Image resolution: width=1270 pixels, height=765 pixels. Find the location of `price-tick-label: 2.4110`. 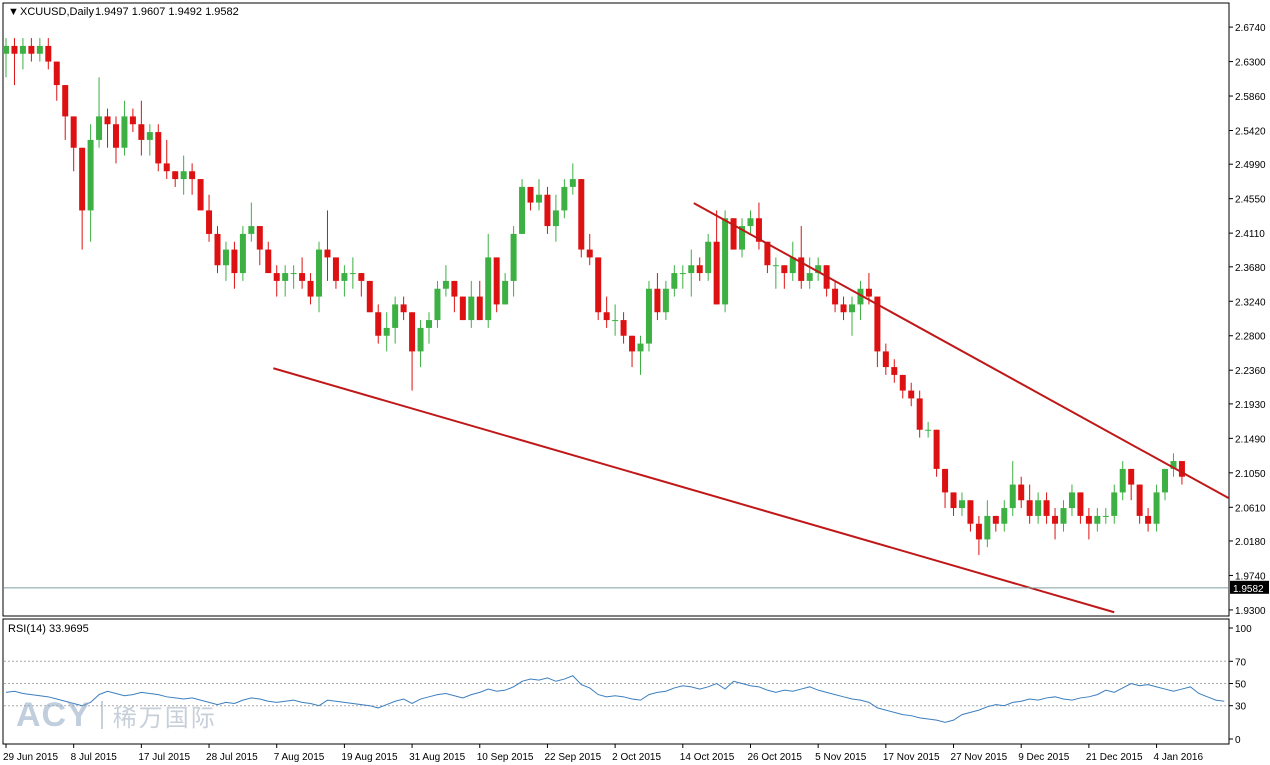

price-tick-label: 2.4110 is located at coordinates (1250, 234).